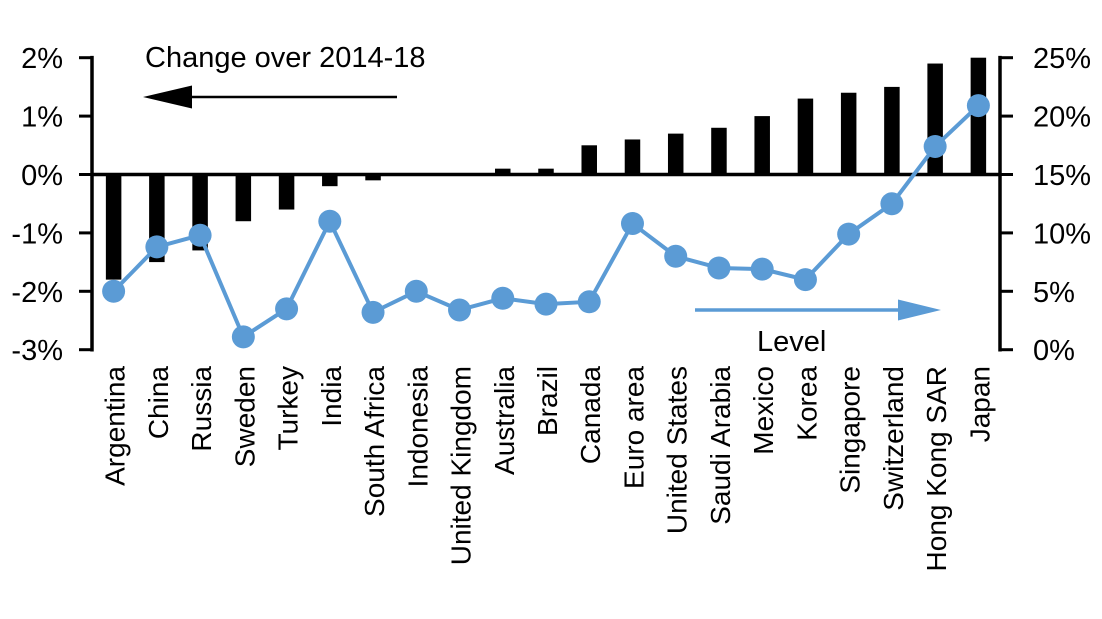 This screenshot has height=619, width=1102. Describe the element at coordinates (285, 58) in the screenshot. I see `left-series-title: Change over 2014-18` at that location.